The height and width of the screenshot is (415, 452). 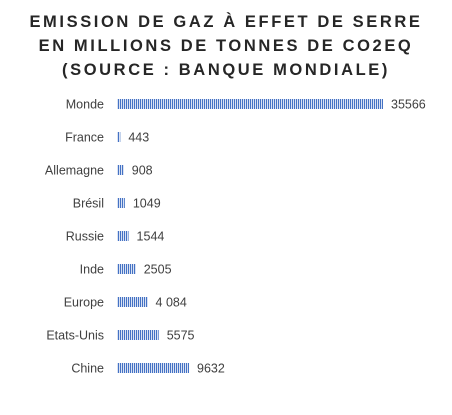 I want to click on category-label: Etats-Unis, so click(x=75, y=336).